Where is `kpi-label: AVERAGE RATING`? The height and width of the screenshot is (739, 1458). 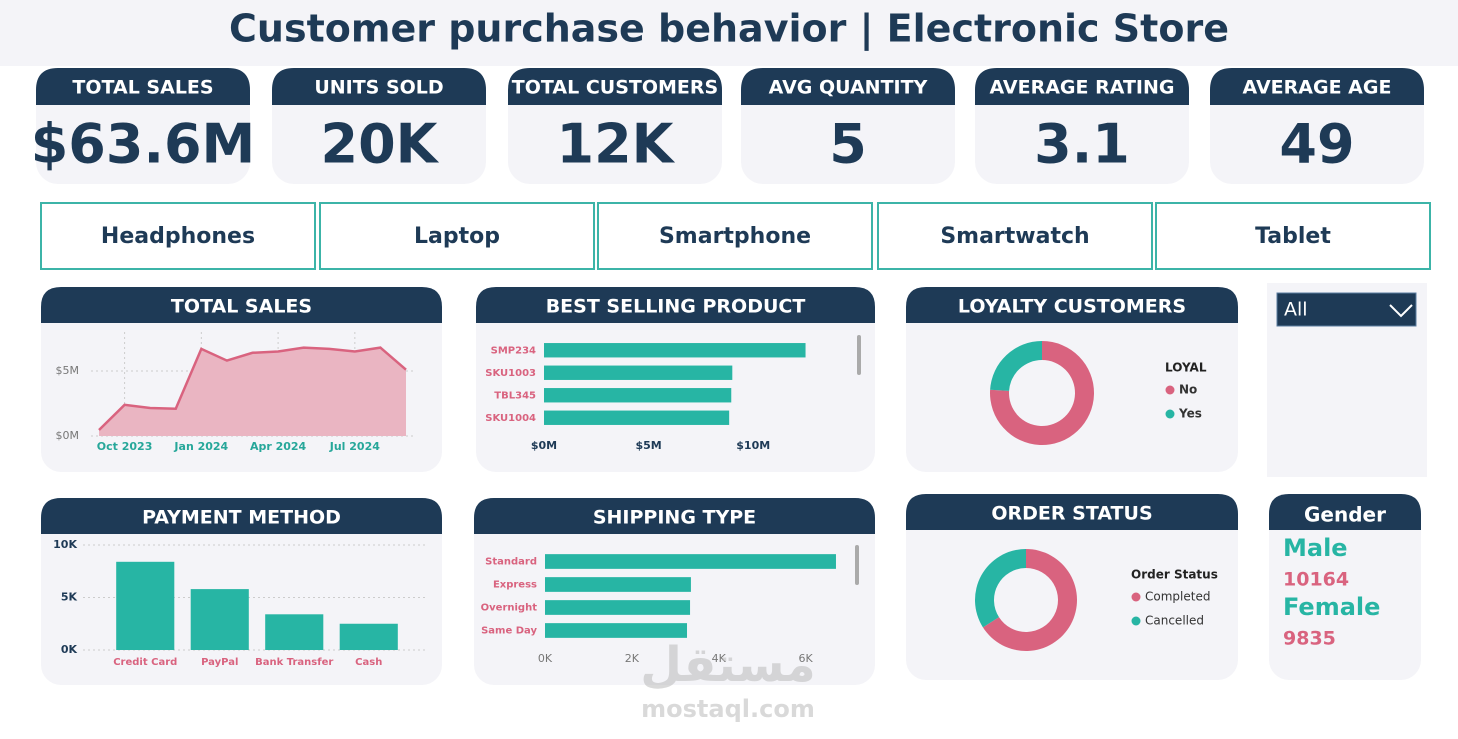
kpi-label: AVERAGE RATING is located at coordinates (1081, 88).